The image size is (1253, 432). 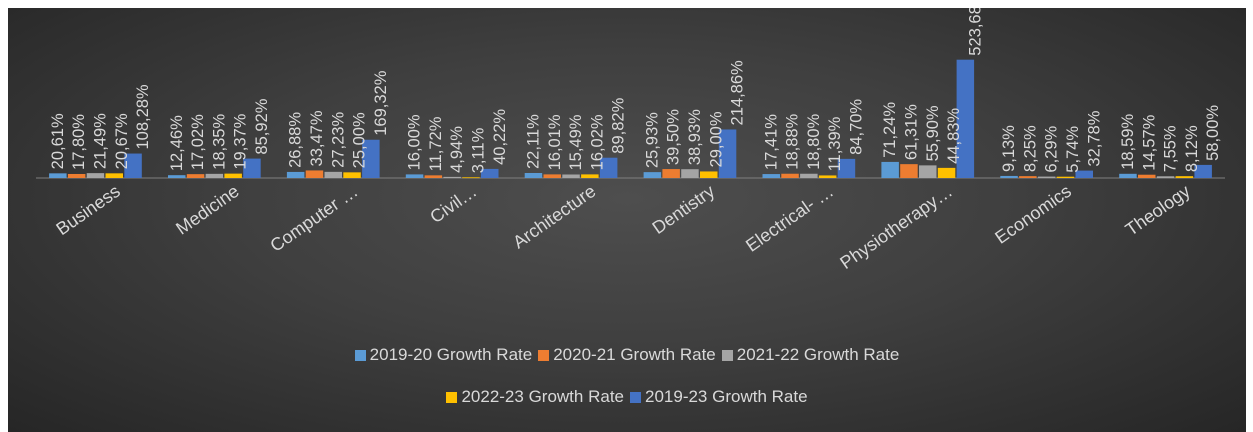 I want to click on data-label: 11,72%, so click(x=436, y=143).